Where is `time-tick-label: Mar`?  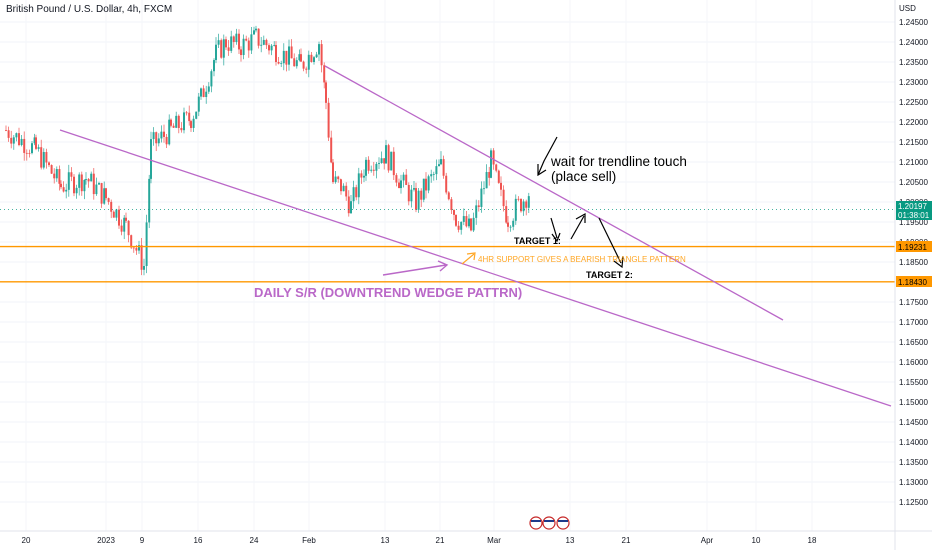
time-tick-label: Mar is located at coordinates (494, 540).